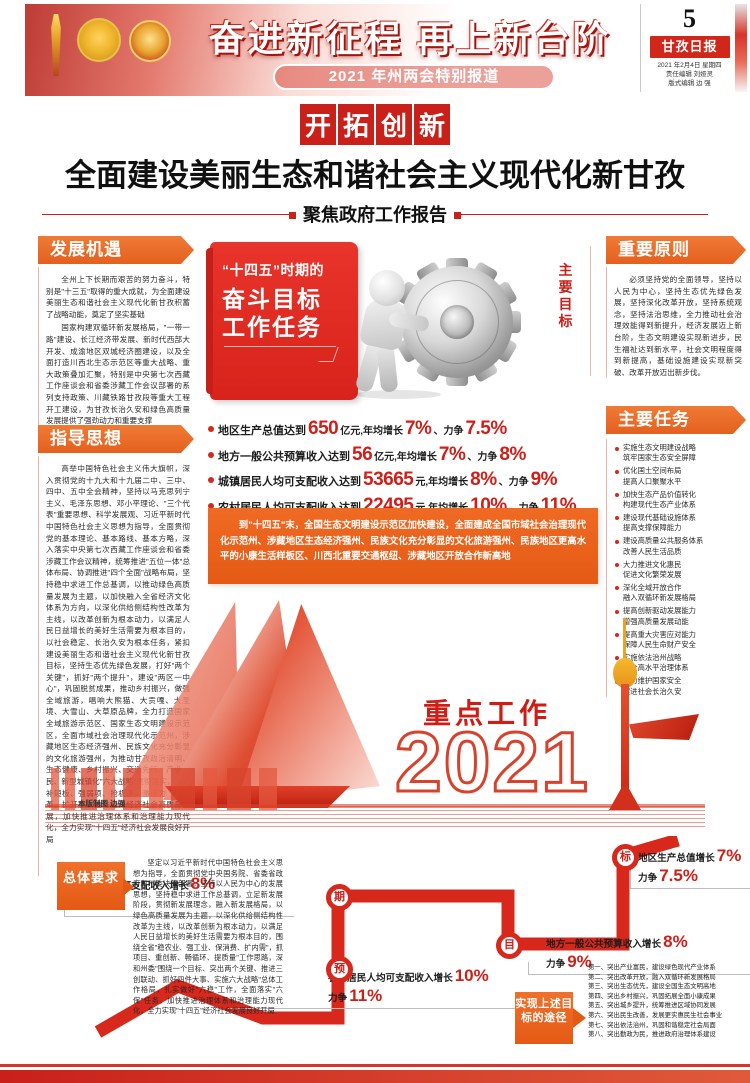 This screenshot has height=1083, width=750. Describe the element at coordinates (652, 481) in the screenshot. I see `task-line-2: 提高人口聚聚水平` at that location.